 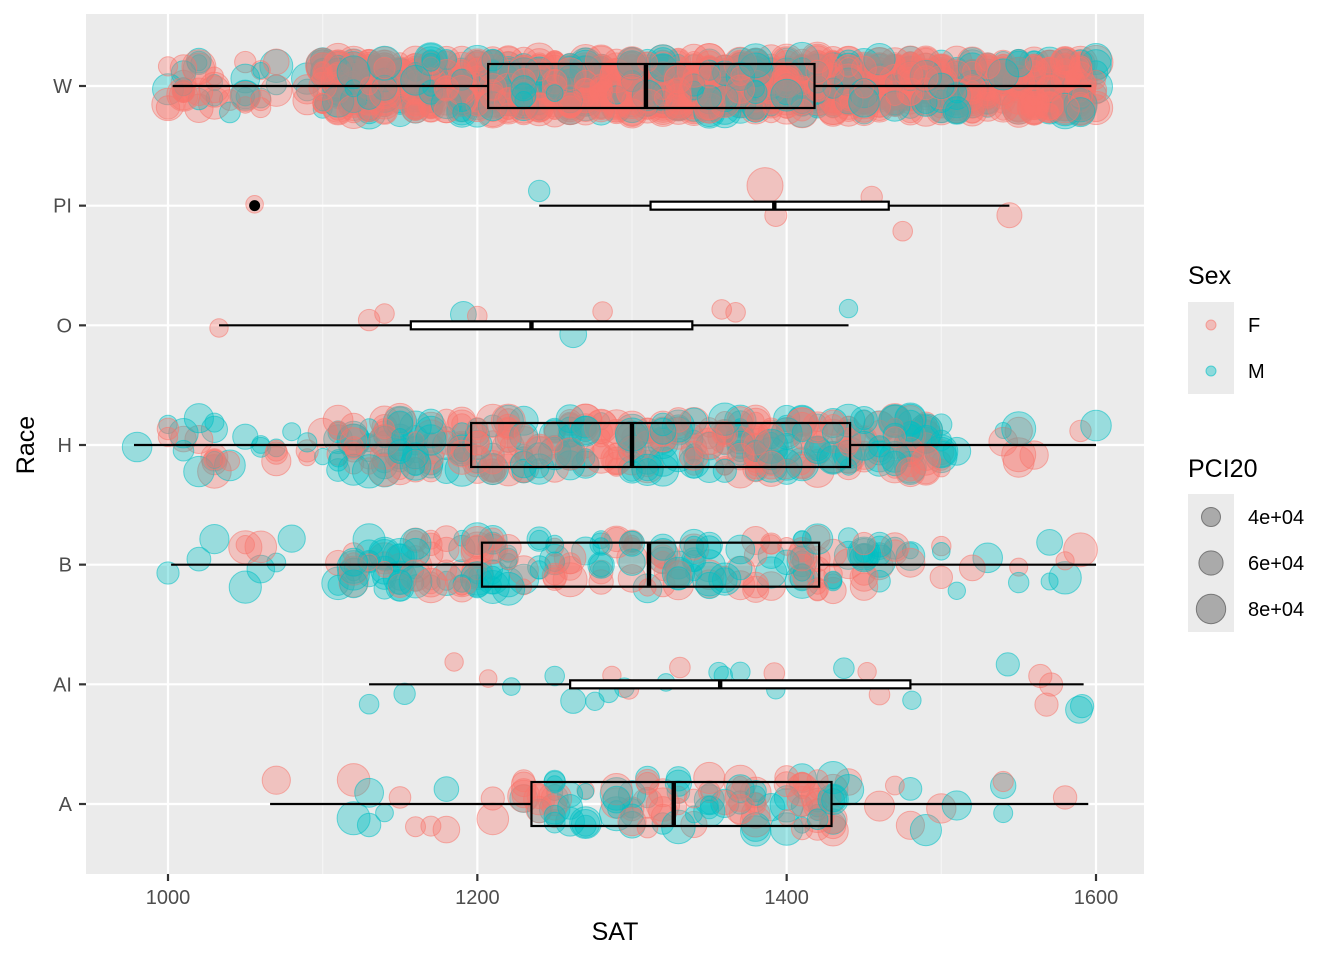 What do you see at coordinates (62, 685) in the screenshot?
I see `y-tick-label: AI` at bounding box center [62, 685].